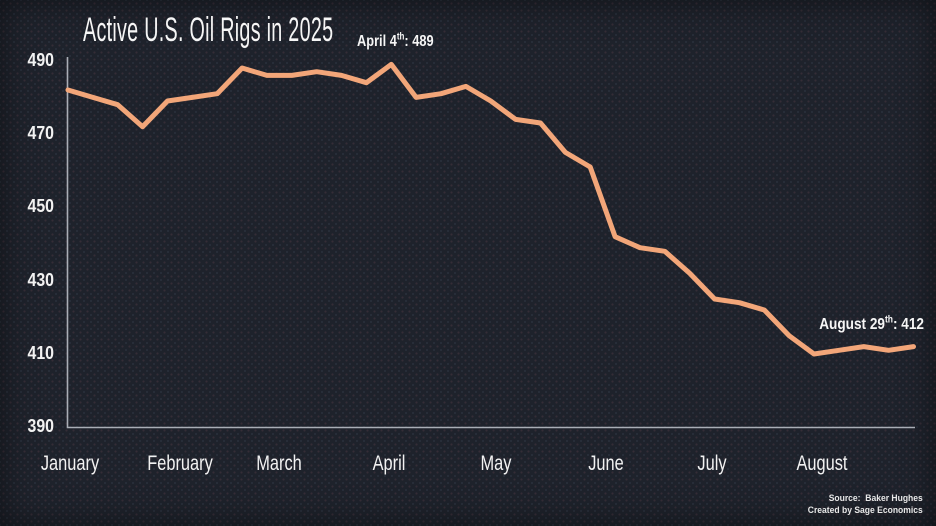  Describe the element at coordinates (712, 463) in the screenshot. I see `x-axis-month-label: July` at that location.